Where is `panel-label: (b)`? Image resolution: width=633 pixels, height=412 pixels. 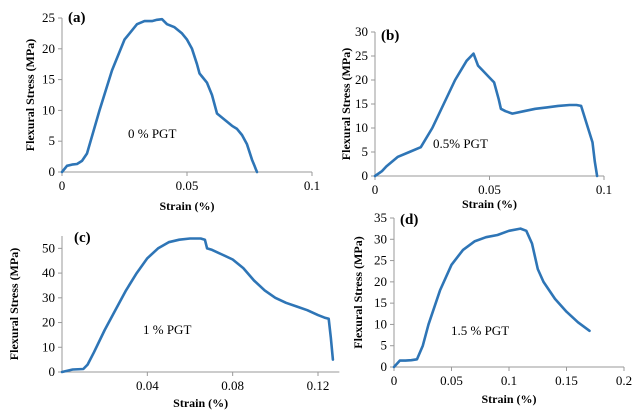 panel-label: (b) is located at coordinates (390, 36).